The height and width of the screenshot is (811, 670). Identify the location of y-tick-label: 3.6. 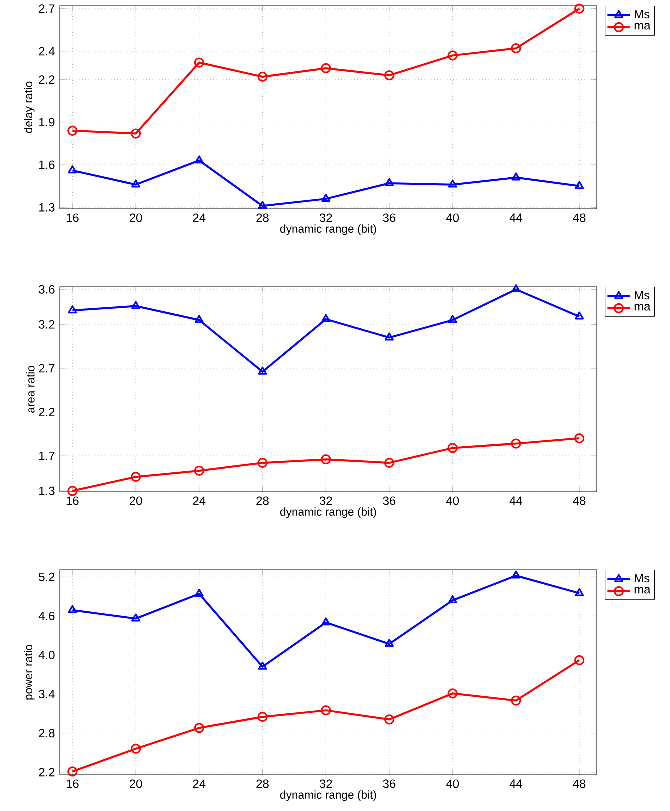
(47, 289).